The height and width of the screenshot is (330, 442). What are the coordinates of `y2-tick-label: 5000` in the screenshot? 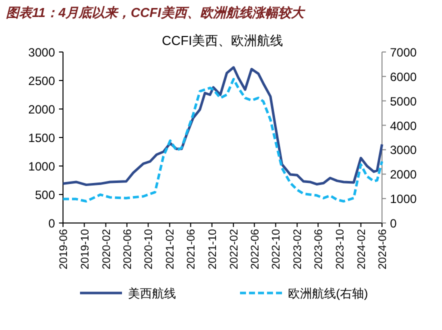 It's located at (404, 101).